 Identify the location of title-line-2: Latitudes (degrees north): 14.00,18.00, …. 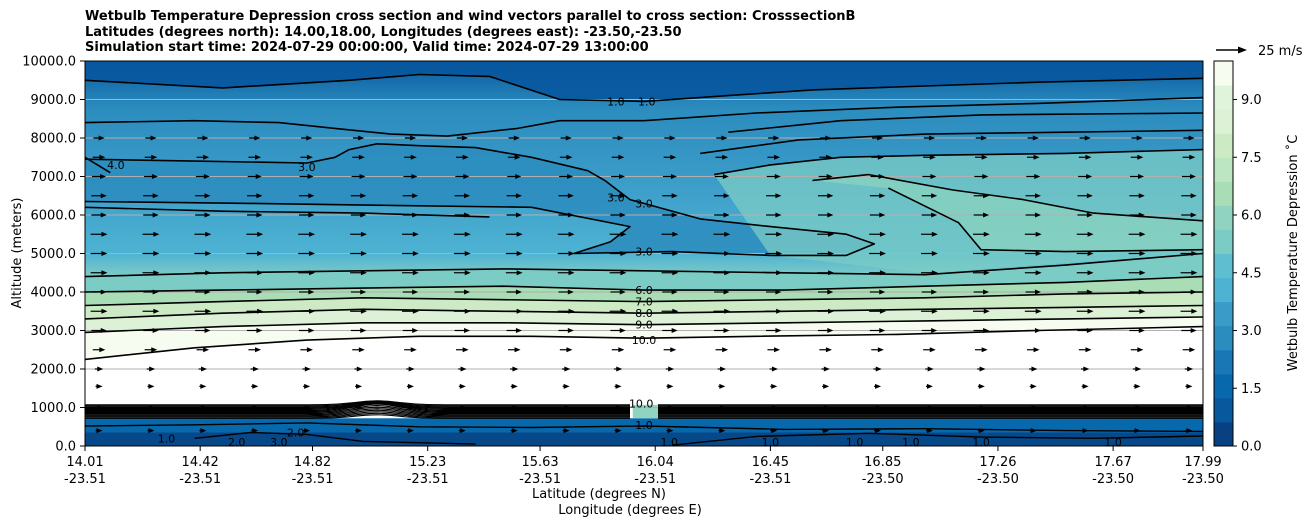
(383, 32).